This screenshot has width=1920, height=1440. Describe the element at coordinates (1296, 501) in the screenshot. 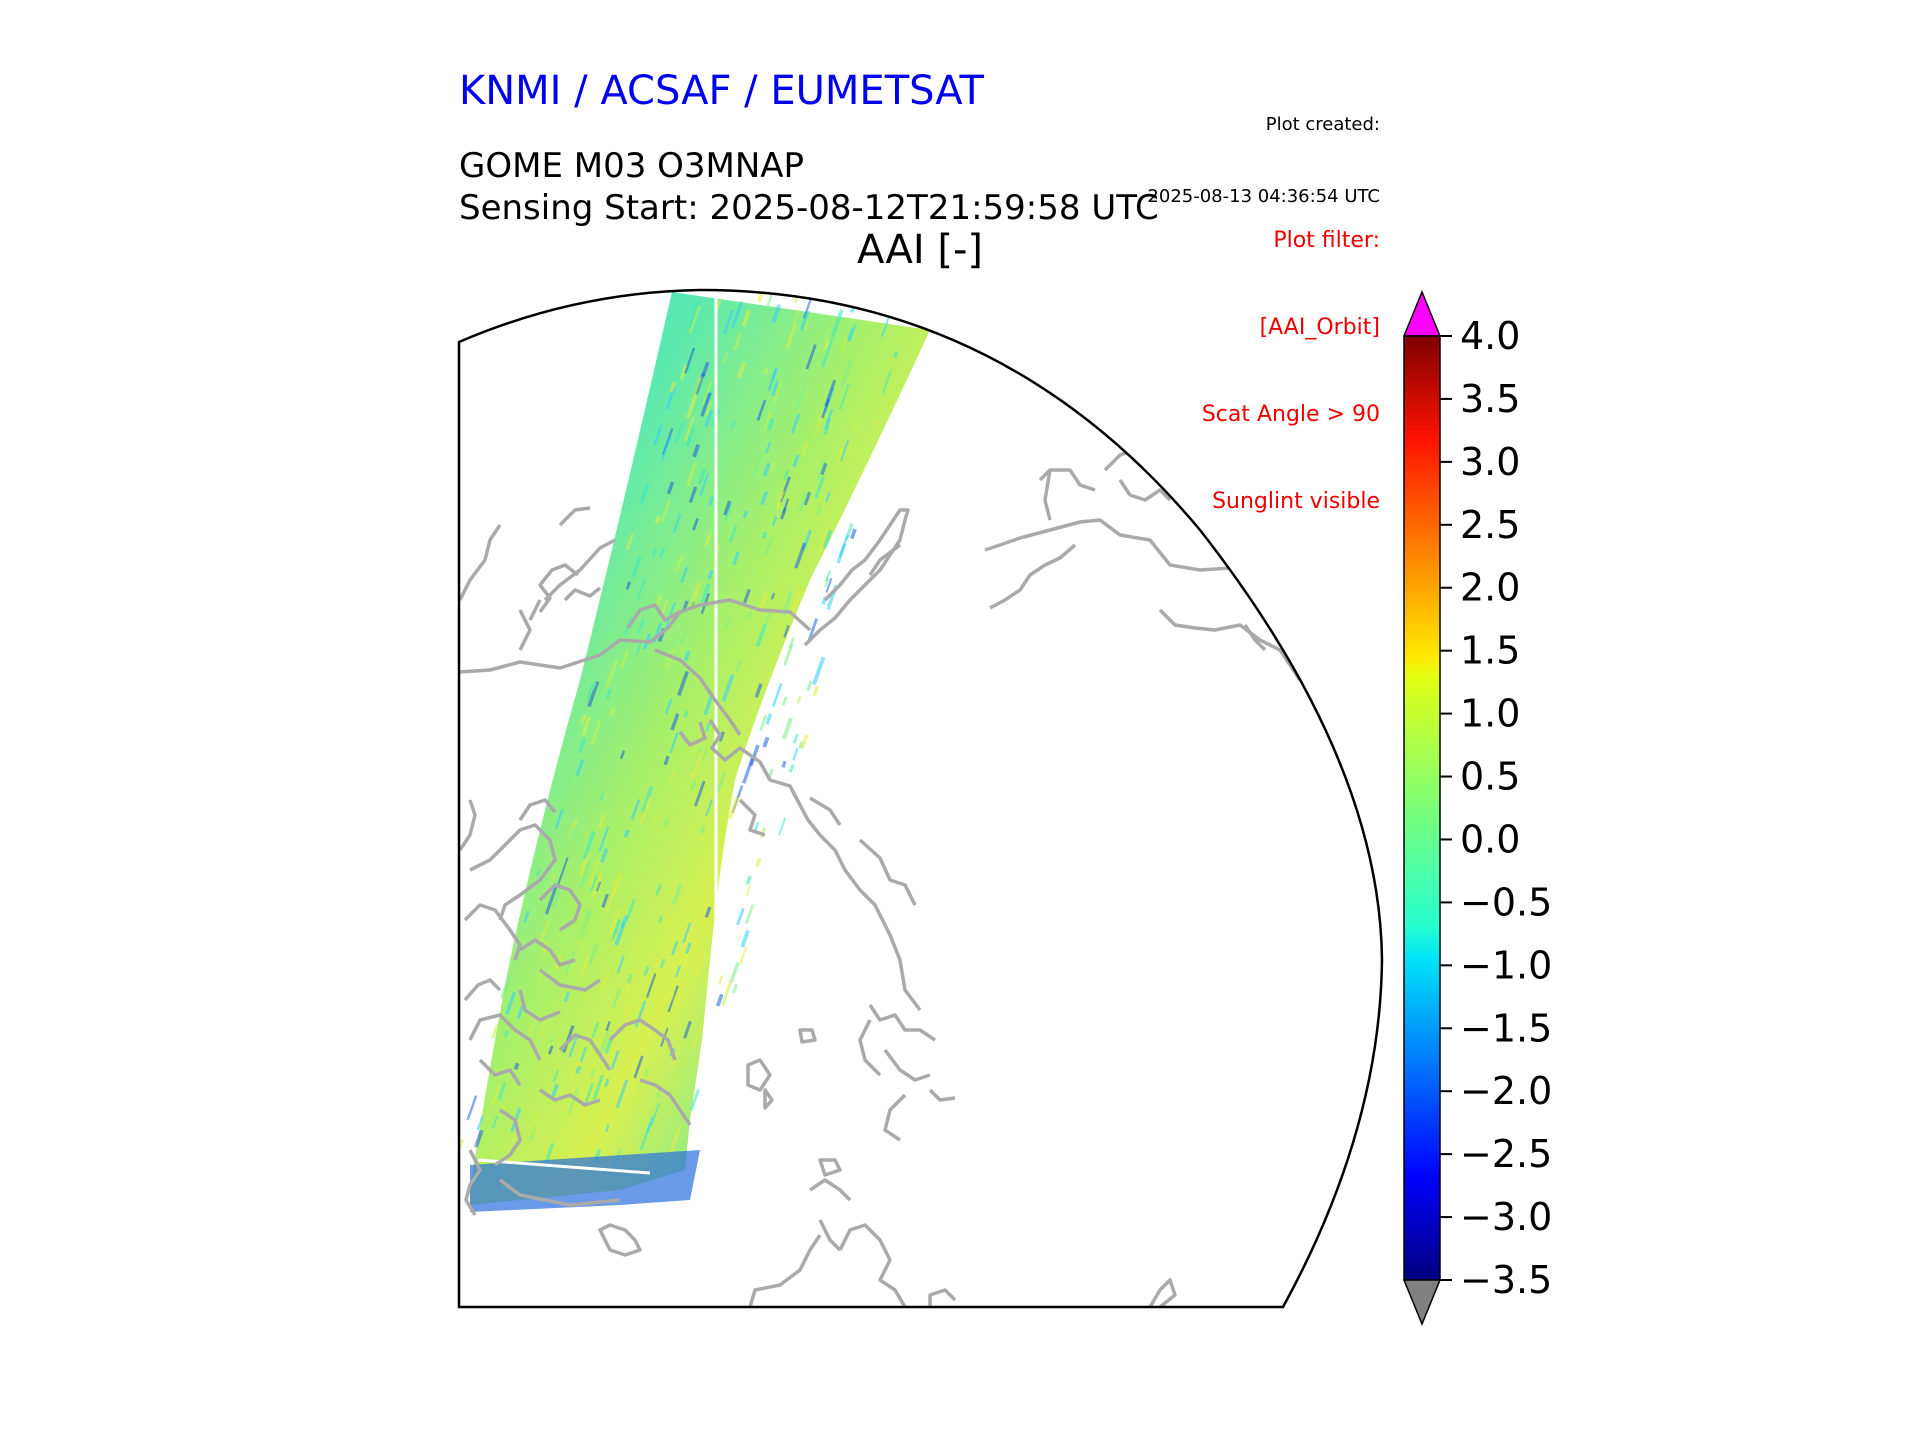

I see `plot-filter-line: Sunglint visible` at that location.